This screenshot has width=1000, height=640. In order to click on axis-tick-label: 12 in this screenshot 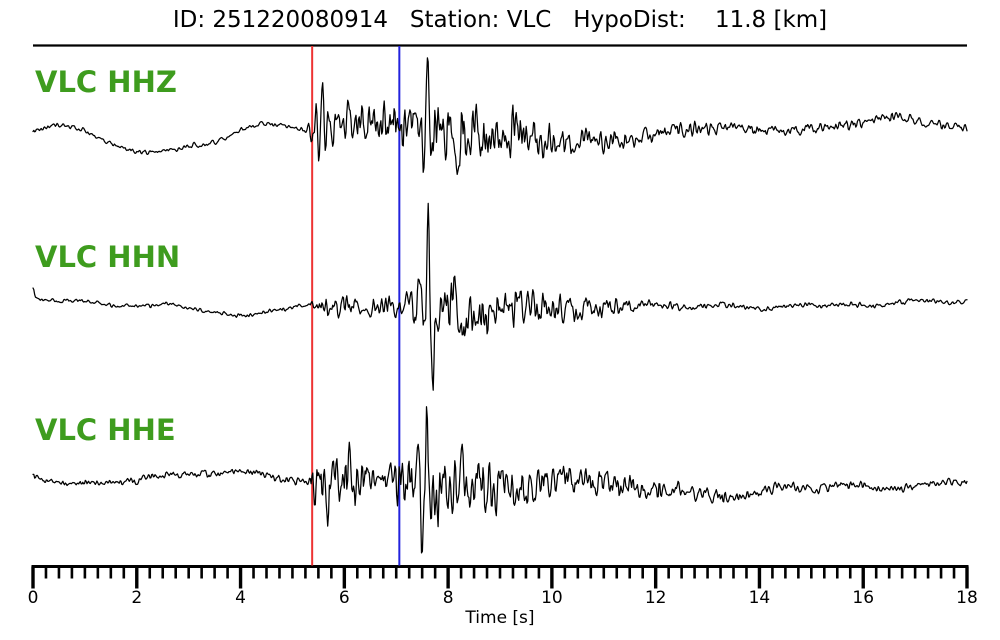, I will do `click(656, 598)`.